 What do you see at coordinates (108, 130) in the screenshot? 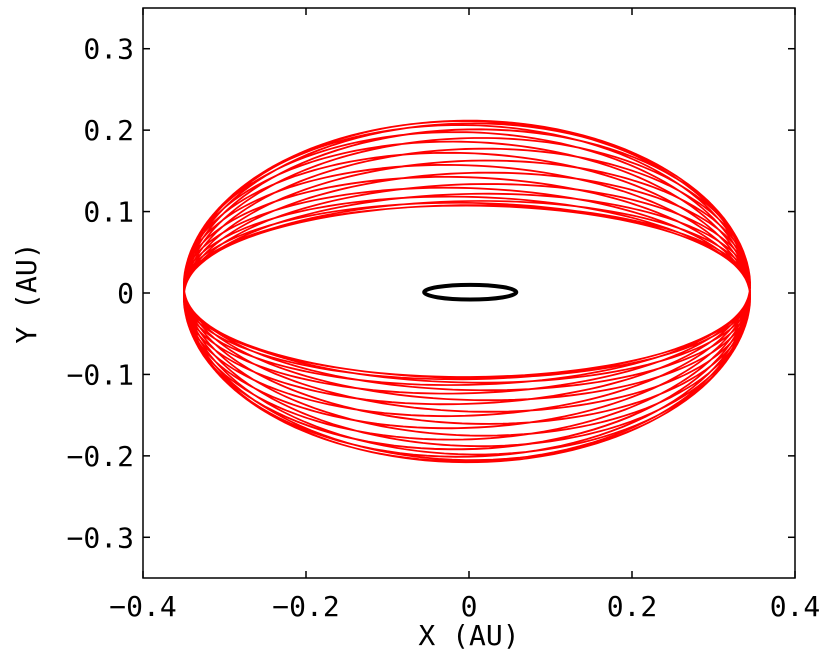
I see `y-tick-label: 0.2` at bounding box center [108, 130].